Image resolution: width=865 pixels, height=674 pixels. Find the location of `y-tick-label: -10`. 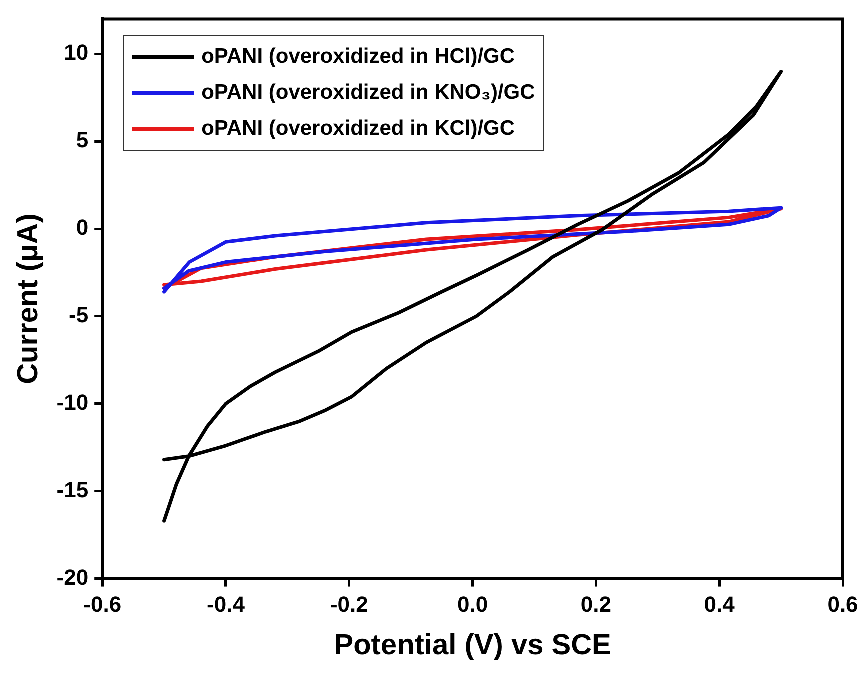

y-tick-label: -10 is located at coordinates (72, 402).